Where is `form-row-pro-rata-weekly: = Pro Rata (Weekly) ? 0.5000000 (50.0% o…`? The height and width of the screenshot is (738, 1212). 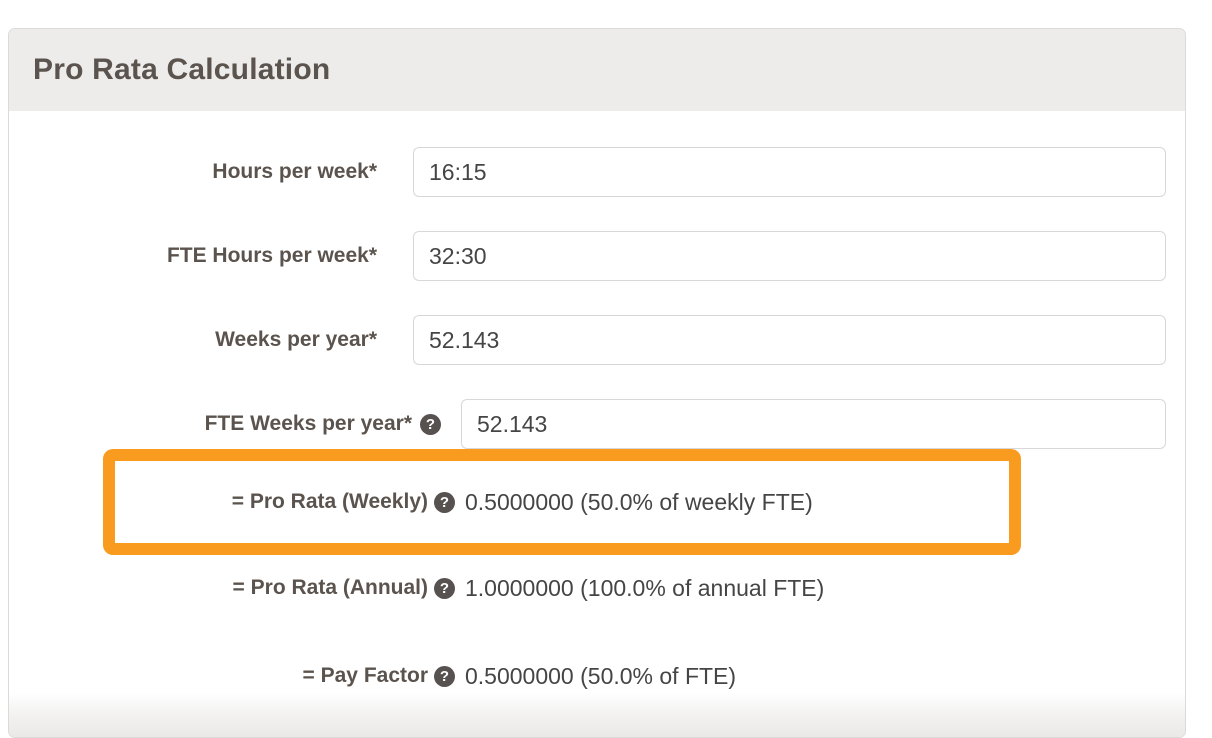 form-row-pro-rata-weekly: = Pro Rata (Weekly) ? 0.5000000 (50.0% o… is located at coordinates (464, 502).